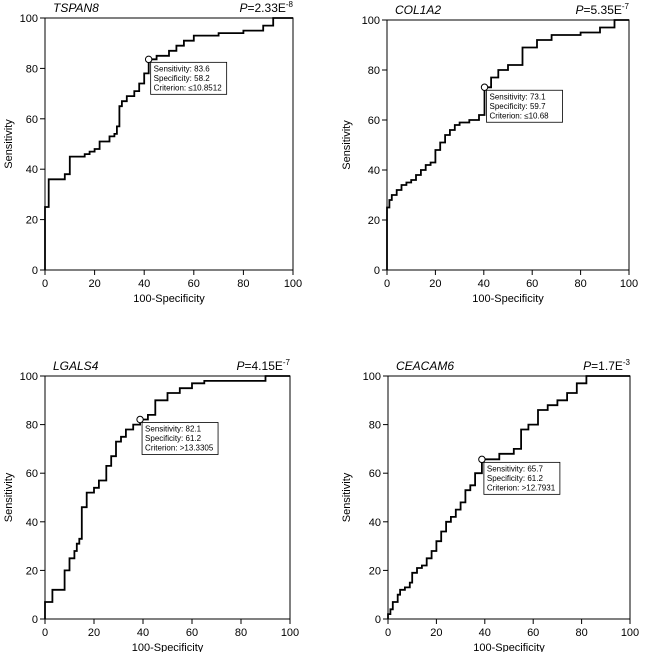  I want to click on annotation-line: Criterion: ≤10.68, so click(520, 115).